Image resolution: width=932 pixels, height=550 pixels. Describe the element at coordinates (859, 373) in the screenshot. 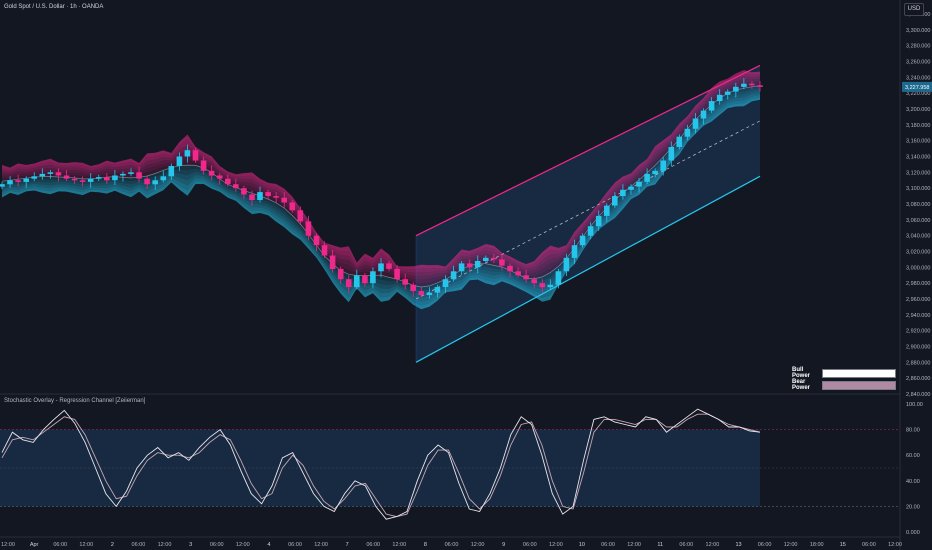

I see `bull-power-bar` at that location.